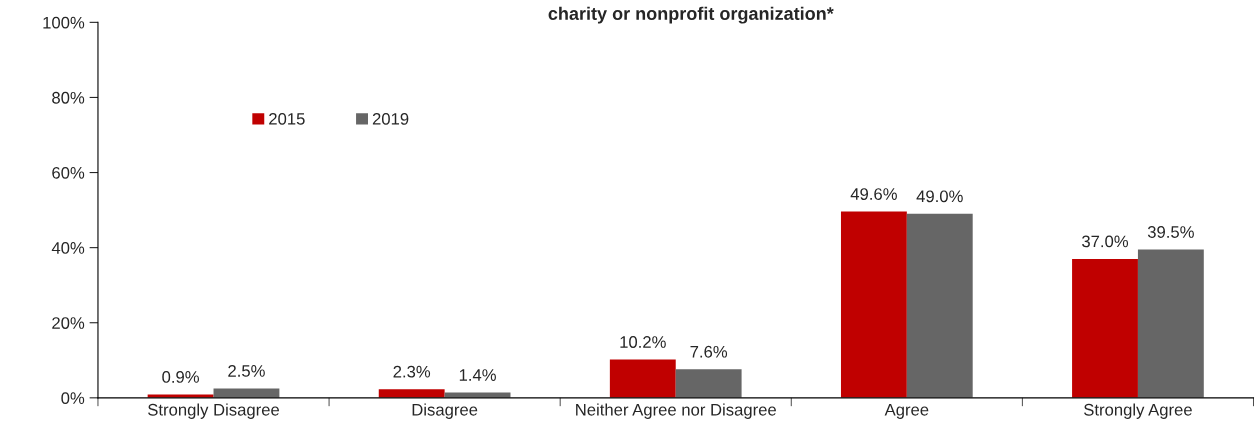 Image resolution: width=1256 pixels, height=447 pixels. I want to click on y-tick-label: 0%, so click(73, 398).